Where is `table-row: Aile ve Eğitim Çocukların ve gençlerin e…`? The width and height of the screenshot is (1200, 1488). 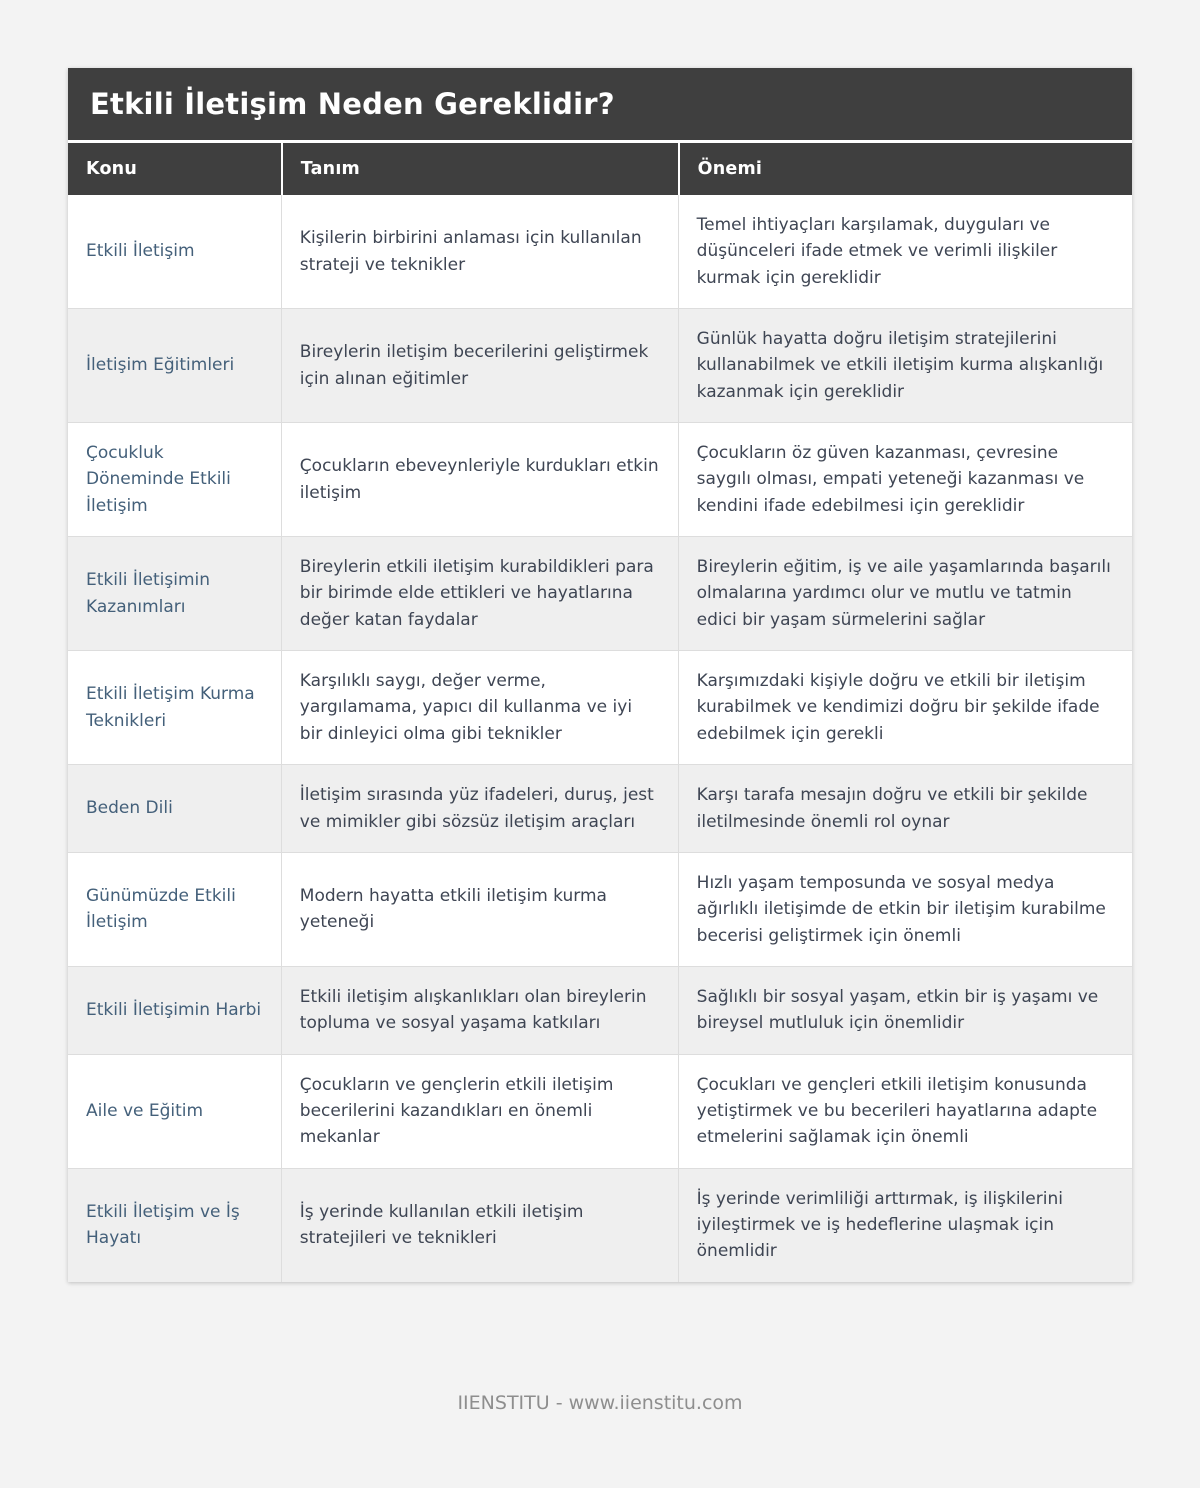
table-row: Aile ve Eğitim Çocukların ve gençlerin e… is located at coordinates (600, 1110).